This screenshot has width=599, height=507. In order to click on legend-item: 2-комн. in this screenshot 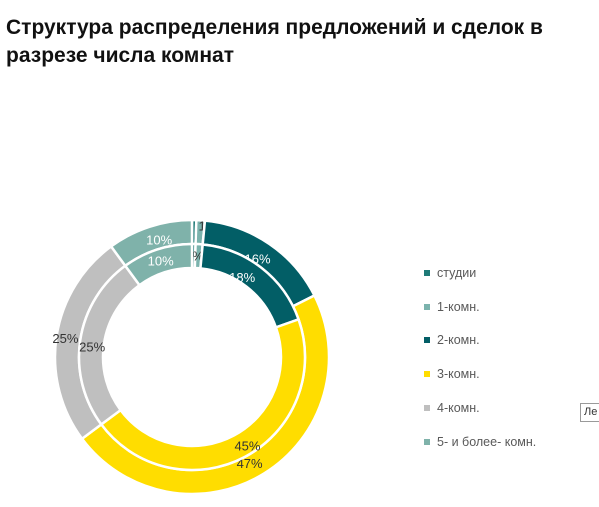, I will do `click(452, 340)`.